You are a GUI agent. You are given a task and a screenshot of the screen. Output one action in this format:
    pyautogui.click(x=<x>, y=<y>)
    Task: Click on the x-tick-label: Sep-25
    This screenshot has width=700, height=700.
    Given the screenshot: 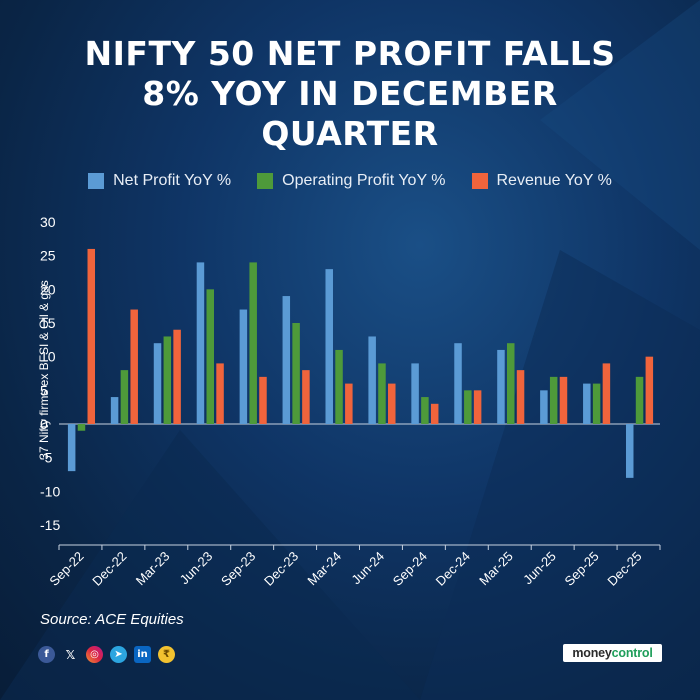 What is the action you would take?
    pyautogui.click(x=581, y=569)
    